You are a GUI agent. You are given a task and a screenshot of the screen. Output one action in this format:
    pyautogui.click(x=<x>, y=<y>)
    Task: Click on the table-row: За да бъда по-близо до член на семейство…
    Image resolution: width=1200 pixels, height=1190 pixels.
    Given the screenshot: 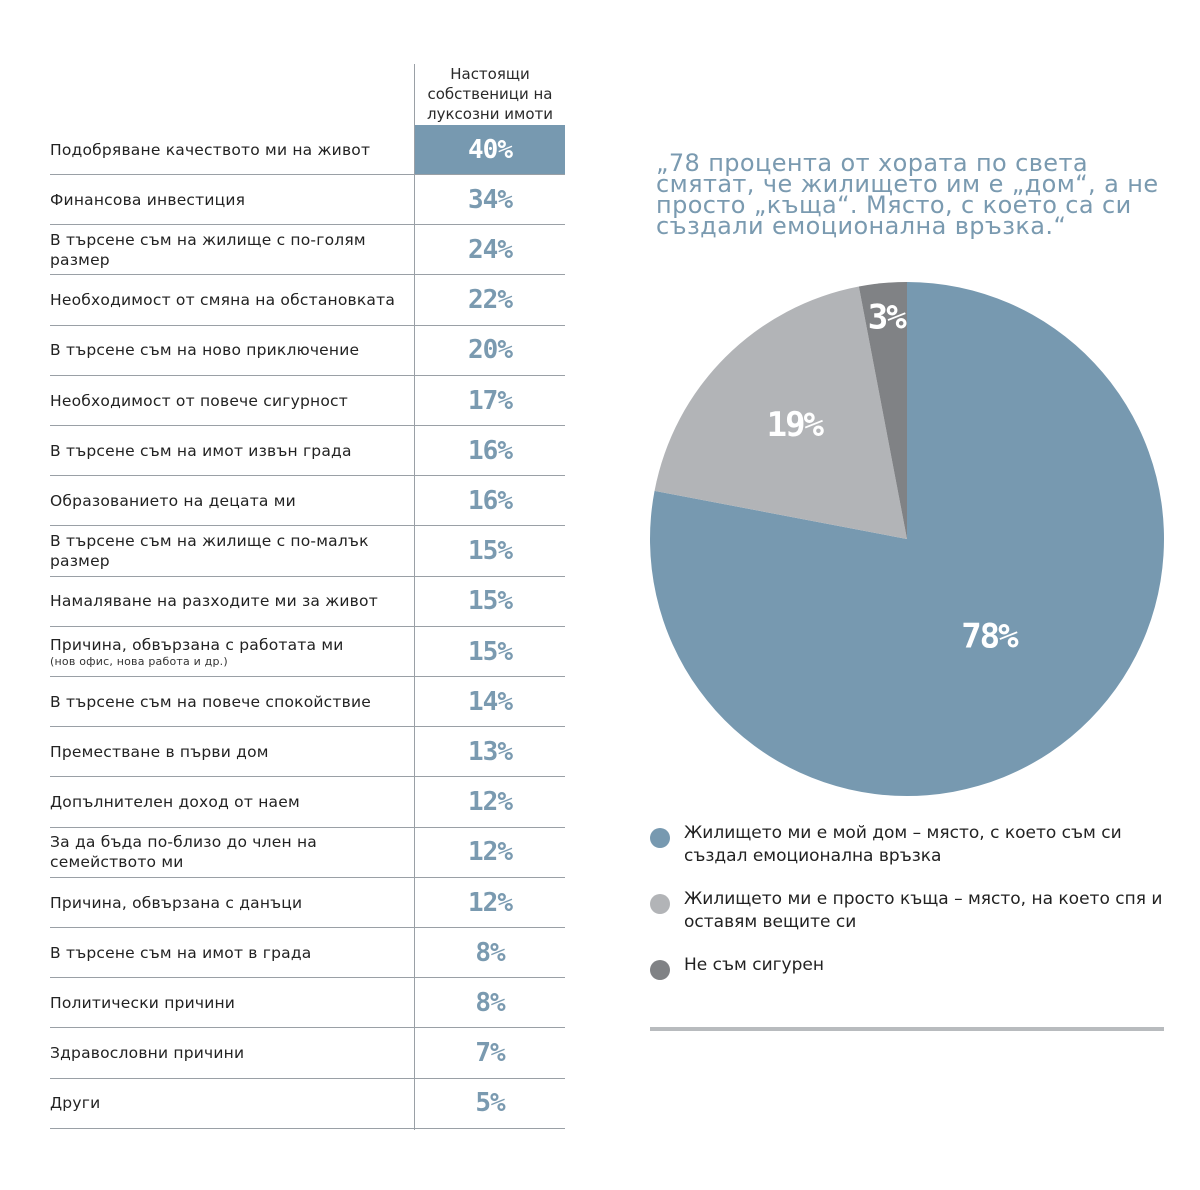 What is the action you would take?
    pyautogui.click(x=307, y=853)
    